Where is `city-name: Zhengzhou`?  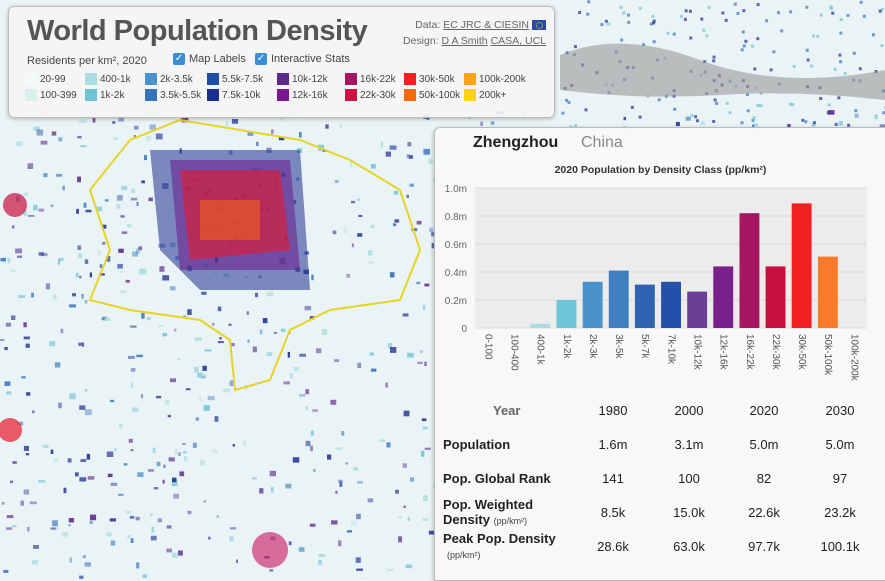
city-name: Zhengzhou is located at coordinates (515, 143).